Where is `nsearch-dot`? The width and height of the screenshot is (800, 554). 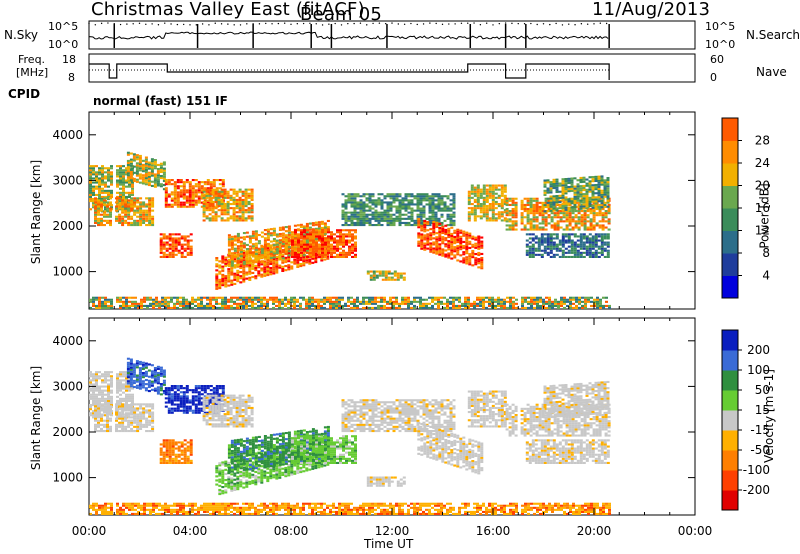 nsearch-dot is located at coordinates (480, 25).